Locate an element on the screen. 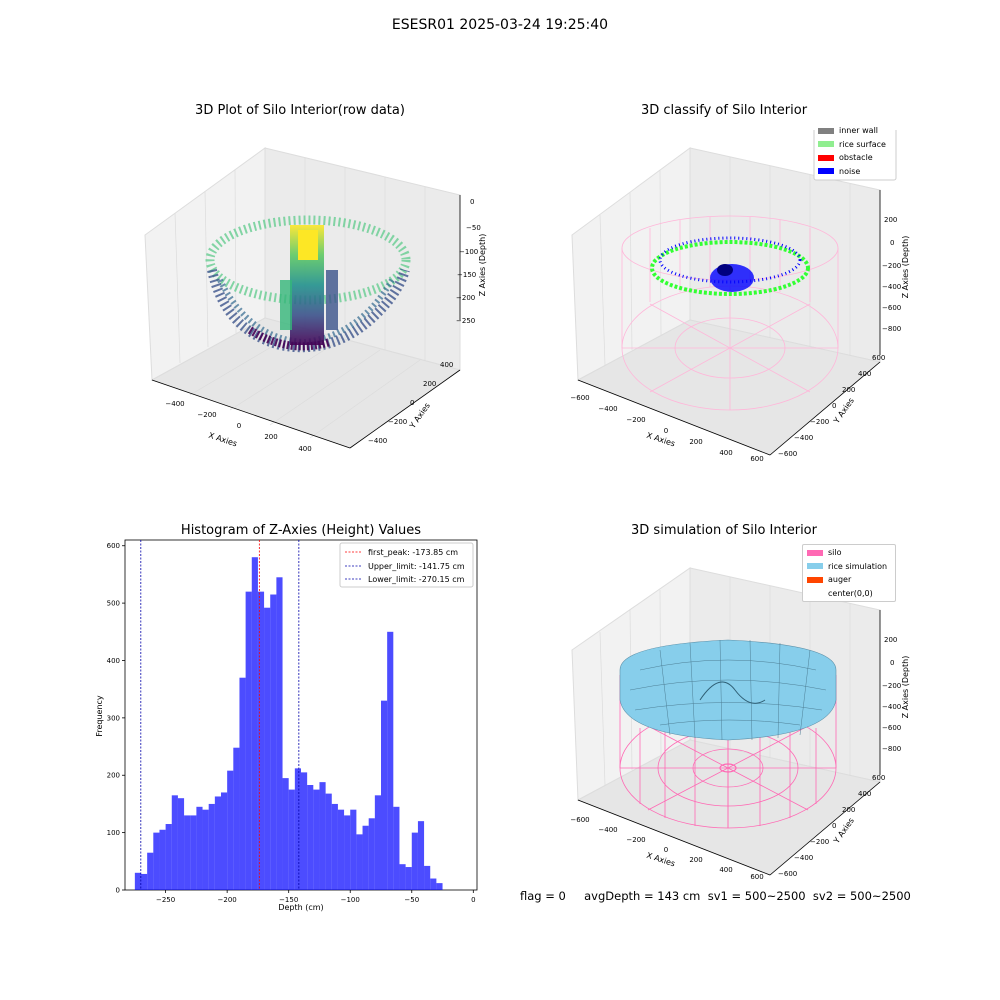 The height and width of the screenshot is (1000, 1000). x-tick-label: 0 is located at coordinates (473, 900).